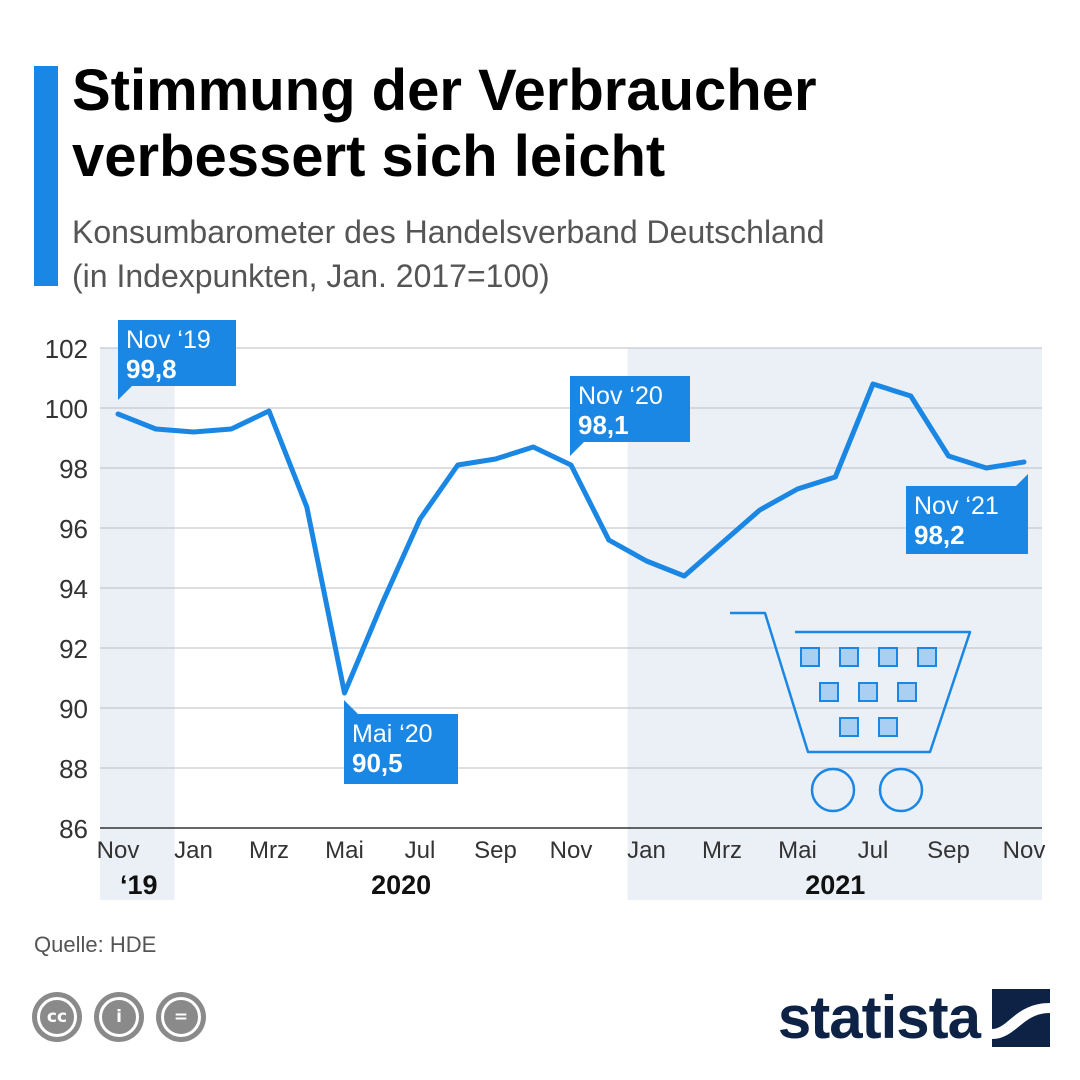 The width and height of the screenshot is (1080, 1080). I want to click on shopping-cart-icon, so click(851, 712).